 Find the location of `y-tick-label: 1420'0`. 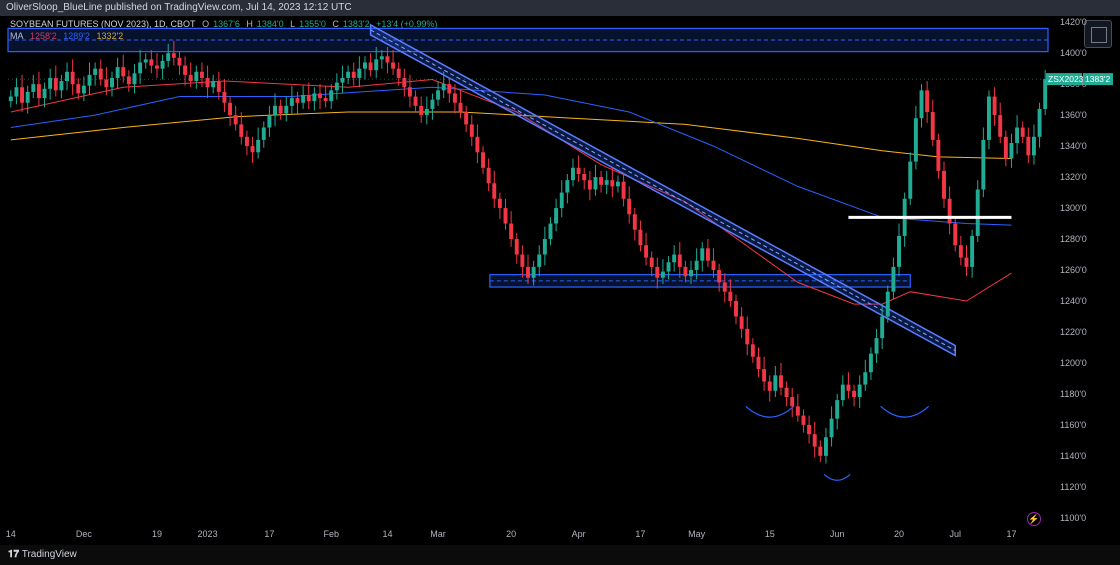

y-tick-label: 1420'0 is located at coordinates (1073, 22).